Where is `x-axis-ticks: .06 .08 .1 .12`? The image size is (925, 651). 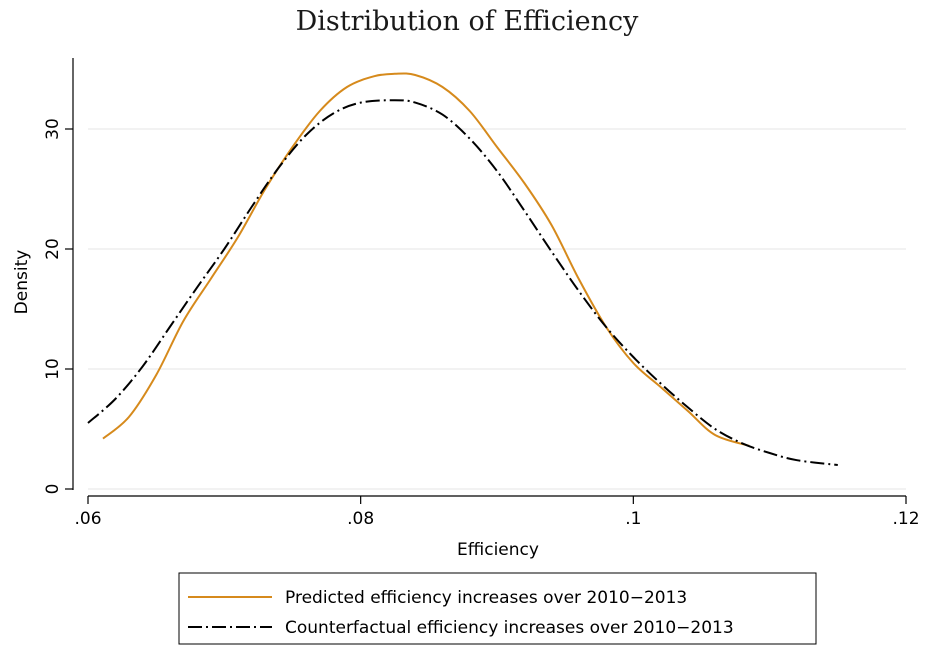
x-axis-ticks: .06 .08 .1 .12 is located at coordinates (497, 512).